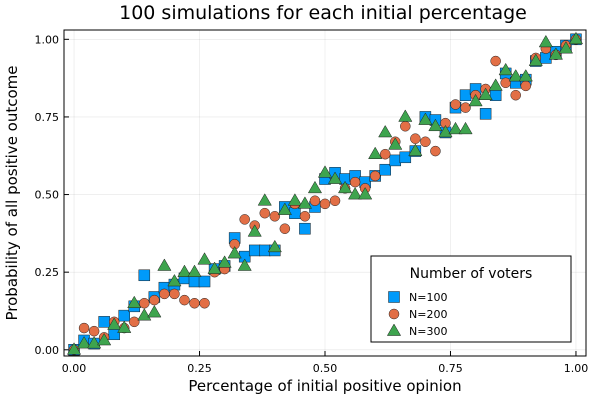  What do you see at coordinates (576, 368) in the screenshot?
I see `x-tick-label: 1.00` at bounding box center [576, 368].